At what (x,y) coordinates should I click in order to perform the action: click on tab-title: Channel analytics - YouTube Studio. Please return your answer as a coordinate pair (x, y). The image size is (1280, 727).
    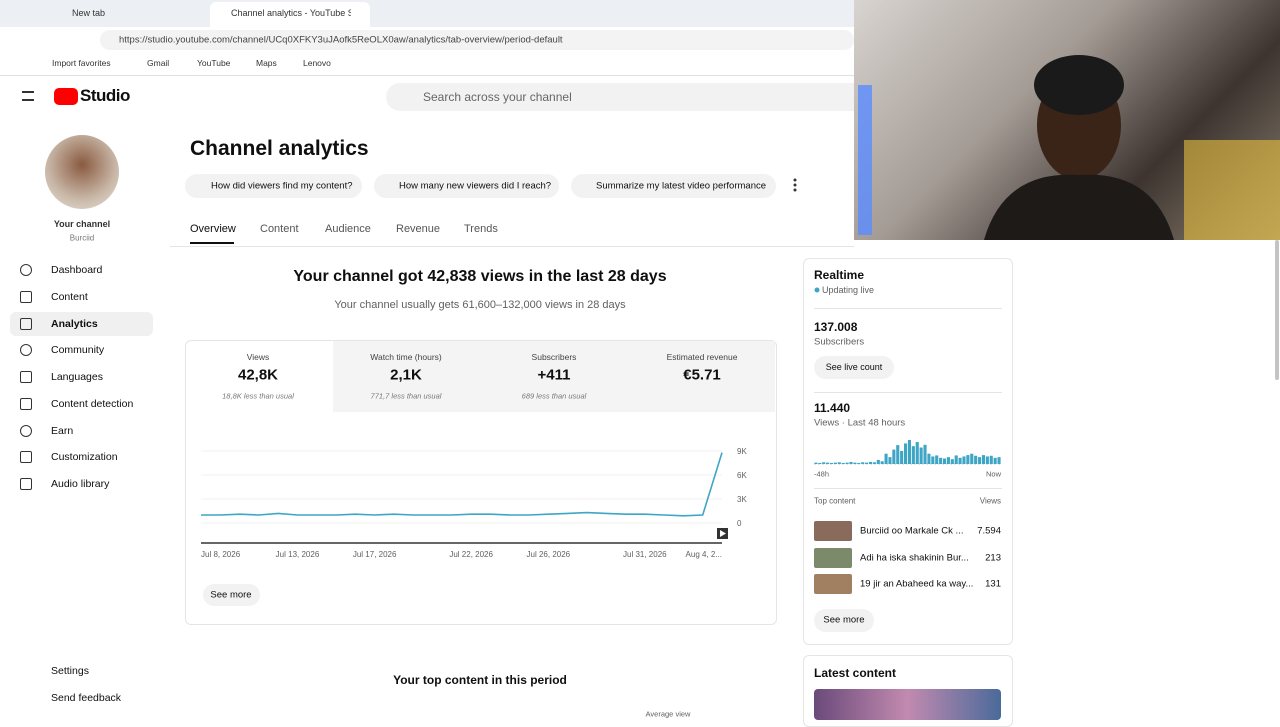
    Looking at the image, I should click on (291, 13).